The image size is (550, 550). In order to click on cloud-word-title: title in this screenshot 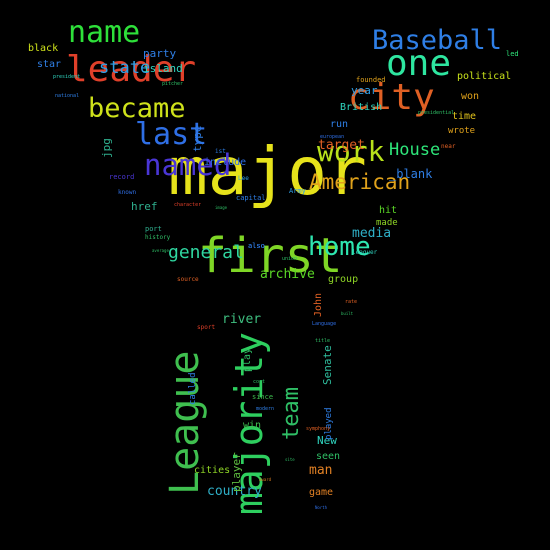, I will do `click(323, 341)`.